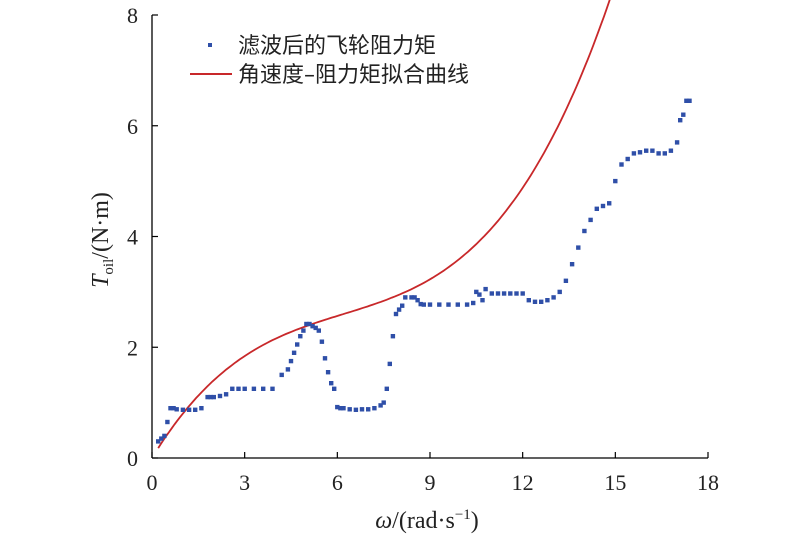  What do you see at coordinates (152, 482) in the screenshot?
I see `x-tick-label: 0` at bounding box center [152, 482].